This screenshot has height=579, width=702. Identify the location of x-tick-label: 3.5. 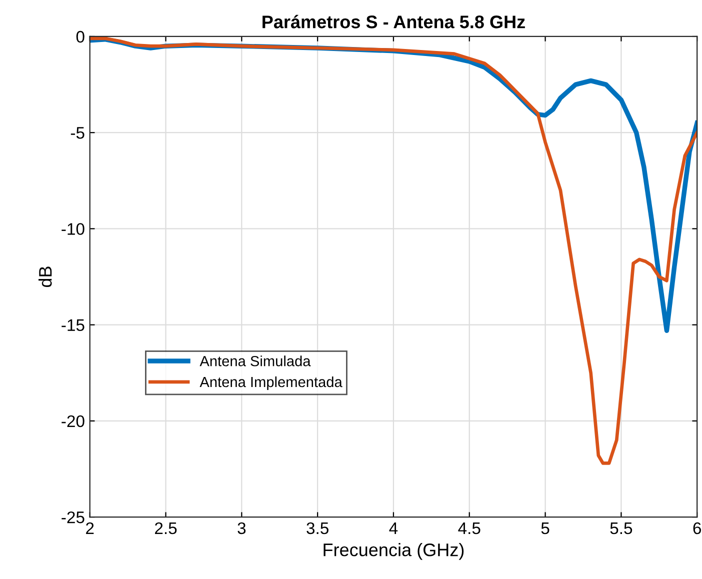
(317, 528).